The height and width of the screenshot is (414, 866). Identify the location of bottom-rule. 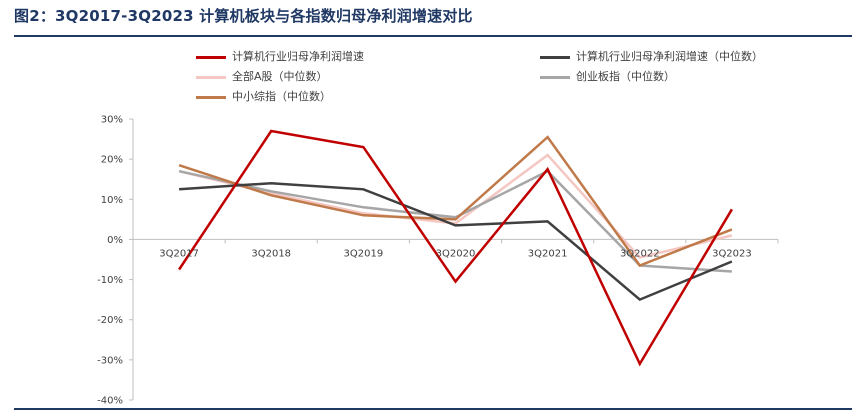
(433, 409).